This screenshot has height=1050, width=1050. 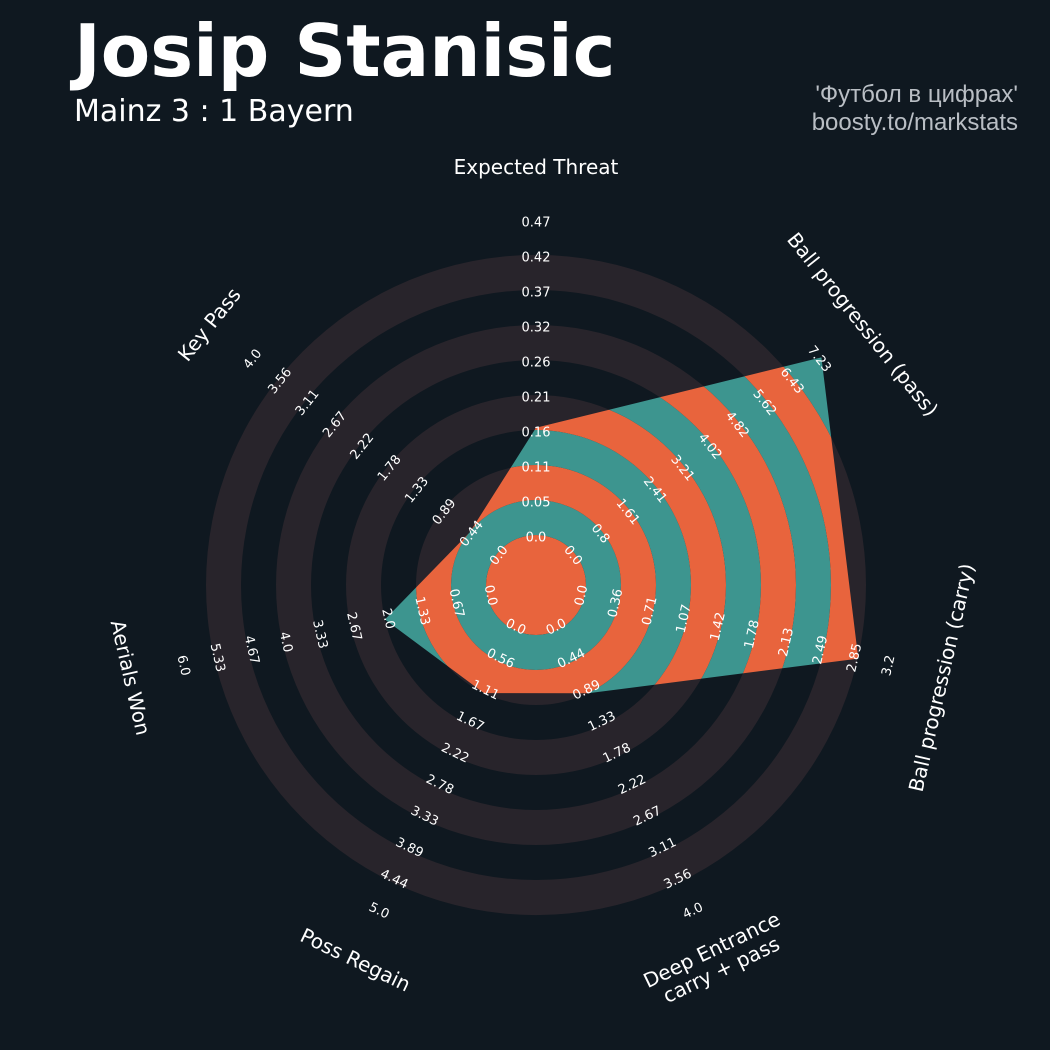 I want to click on axis-label: Deep Entrancecarry + pass, so click(x=716, y=959).